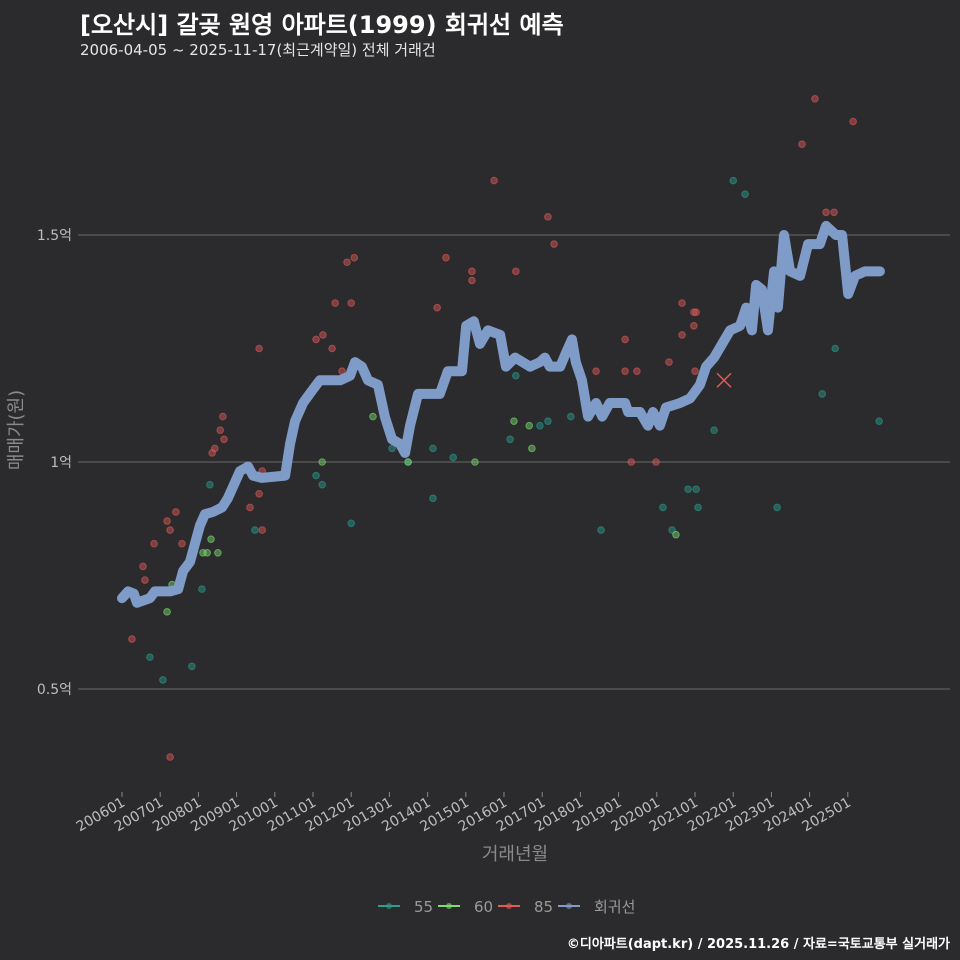 Image resolution: width=960 pixels, height=960 pixels. What do you see at coordinates (258, 50) in the screenshot?
I see `chart-subtitle: 2006-04-05 ~ 2025-11-17(최근계약일) 전체 거래건` at bounding box center [258, 50].